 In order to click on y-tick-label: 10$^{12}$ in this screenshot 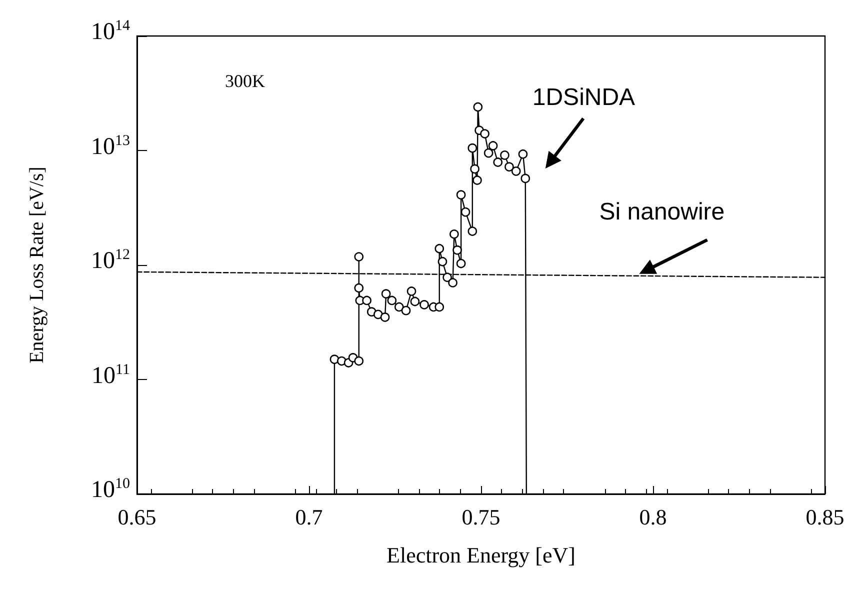, I will do `click(110, 260)`.